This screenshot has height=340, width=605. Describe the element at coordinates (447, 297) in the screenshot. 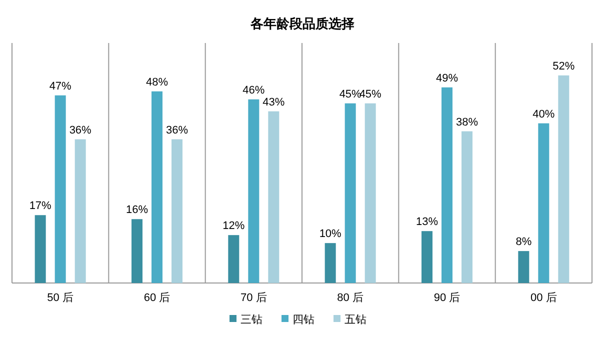

I see `x-tick-label: 90 后` at that location.